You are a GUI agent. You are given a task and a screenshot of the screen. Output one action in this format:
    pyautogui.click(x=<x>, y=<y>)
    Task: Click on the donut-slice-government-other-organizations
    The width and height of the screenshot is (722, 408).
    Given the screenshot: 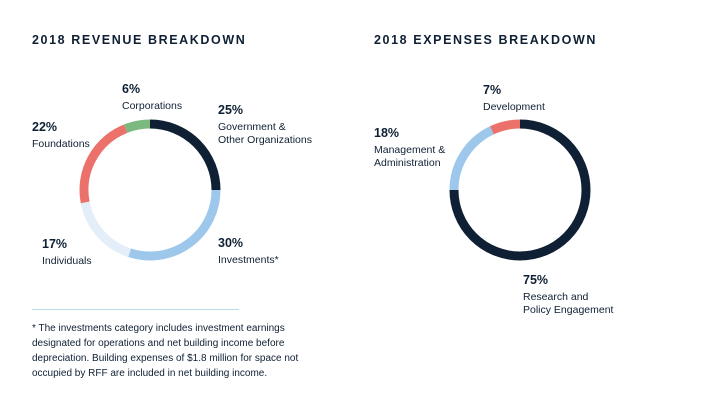 What is the action you would take?
    pyautogui.click(x=185, y=155)
    